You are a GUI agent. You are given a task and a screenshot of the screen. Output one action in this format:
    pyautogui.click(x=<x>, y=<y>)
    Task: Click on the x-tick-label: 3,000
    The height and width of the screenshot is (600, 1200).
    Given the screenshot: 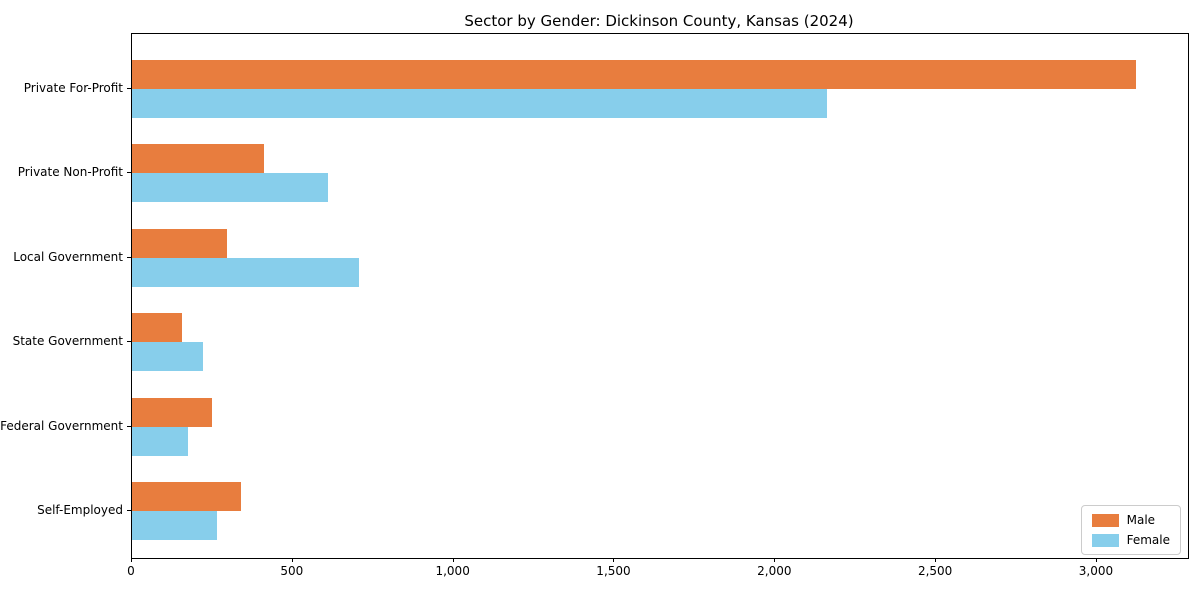 What is the action you would take?
    pyautogui.click(x=1096, y=571)
    